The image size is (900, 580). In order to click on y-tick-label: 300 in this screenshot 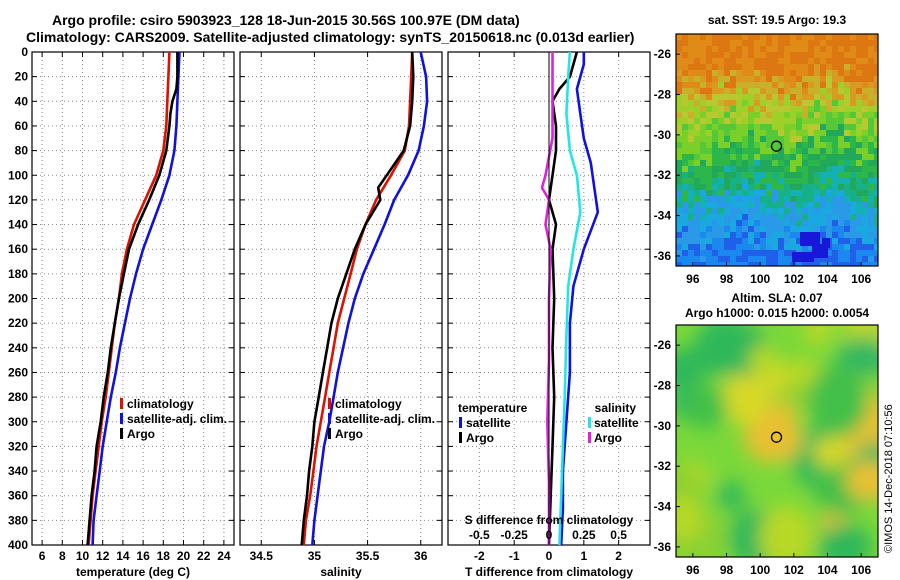, I will do `click(18, 422)`.